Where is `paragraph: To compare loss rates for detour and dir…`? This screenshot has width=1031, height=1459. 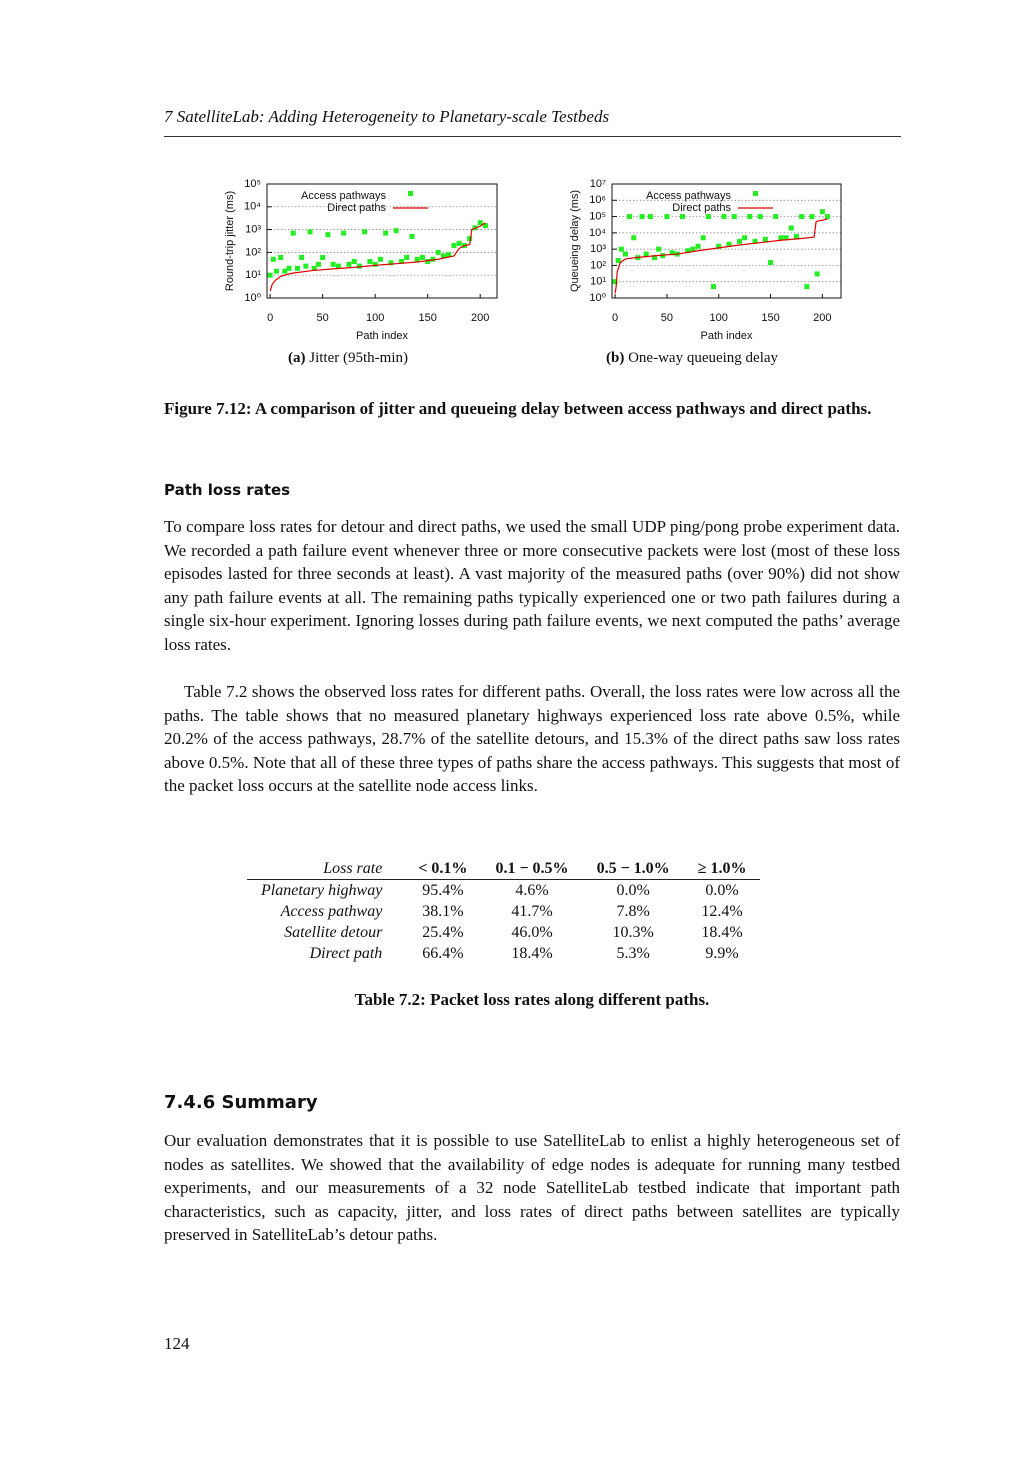
paragraph: To compare loss rates for detour and dir… is located at coordinates (532, 585).